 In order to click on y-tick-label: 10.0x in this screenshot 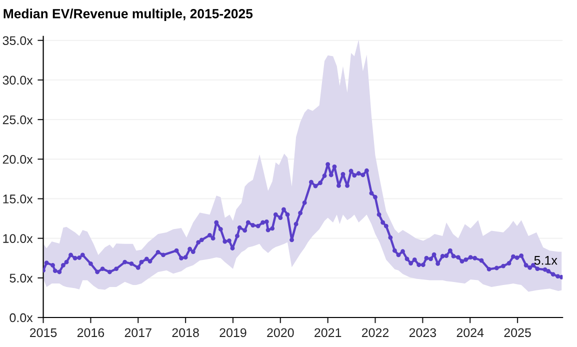, I will do `click(18, 238)`.